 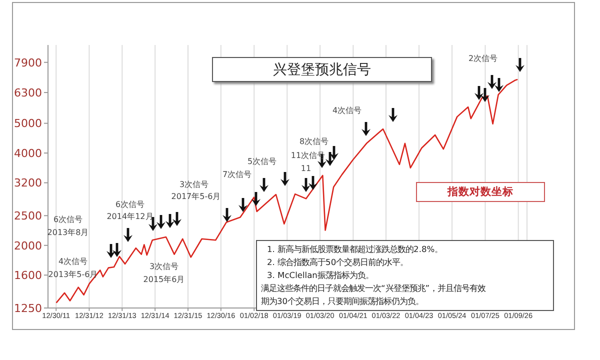 I want to click on annotation: 2014年12月, so click(x=130, y=216).